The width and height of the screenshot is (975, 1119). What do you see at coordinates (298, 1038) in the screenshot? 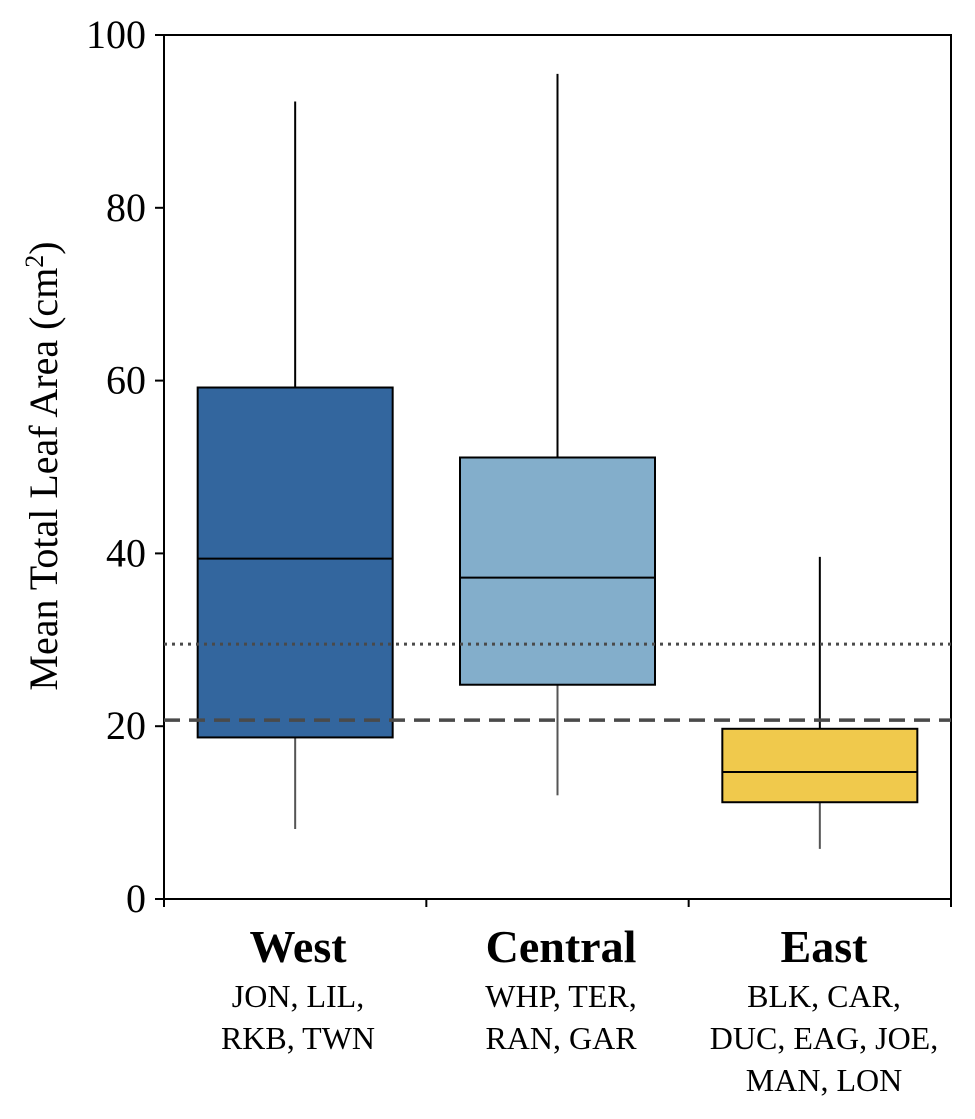
I see `category-sites-west-line2: RKB, TWN` at bounding box center [298, 1038].